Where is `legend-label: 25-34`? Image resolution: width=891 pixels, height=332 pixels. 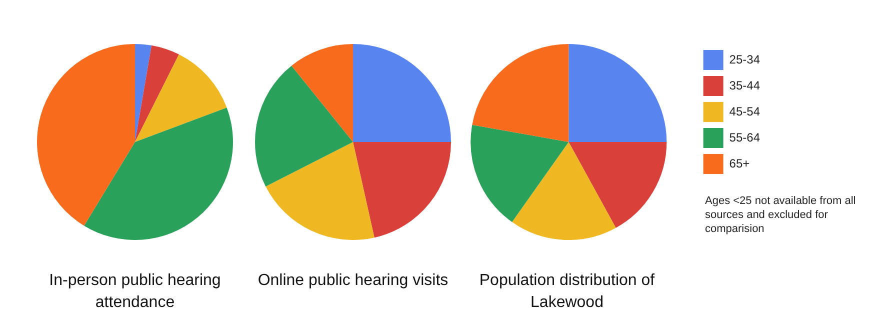 legend-label: 25-34 is located at coordinates (744, 59).